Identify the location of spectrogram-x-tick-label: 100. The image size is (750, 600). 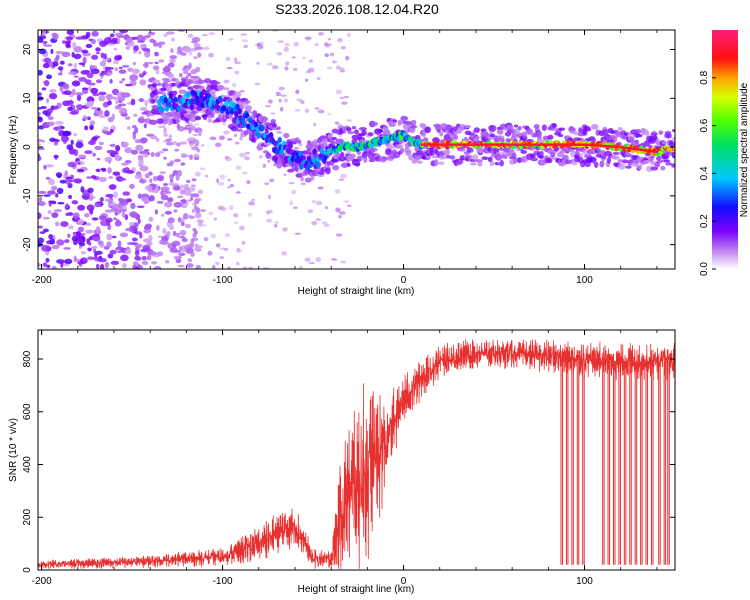
(584, 280).